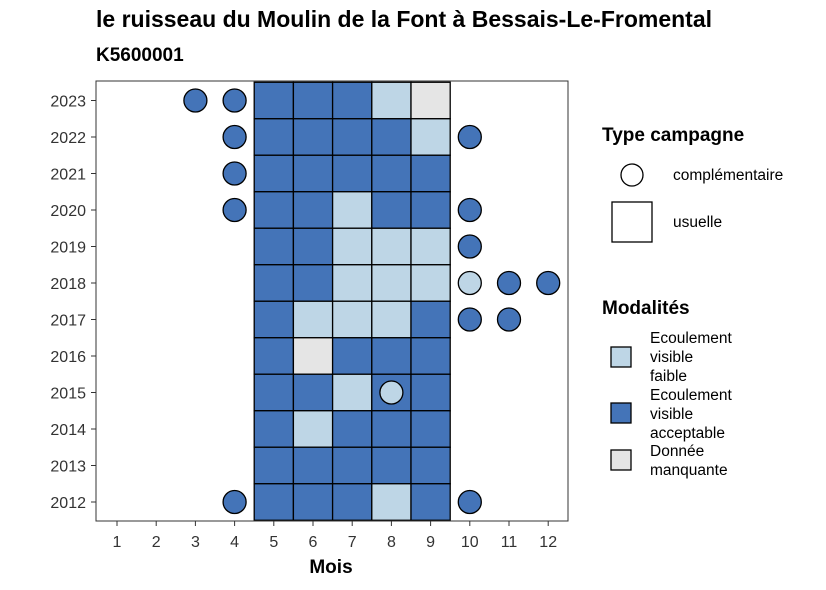 This screenshot has width=826, height=590. I want to click on x-tick-label: 5, so click(273, 542).